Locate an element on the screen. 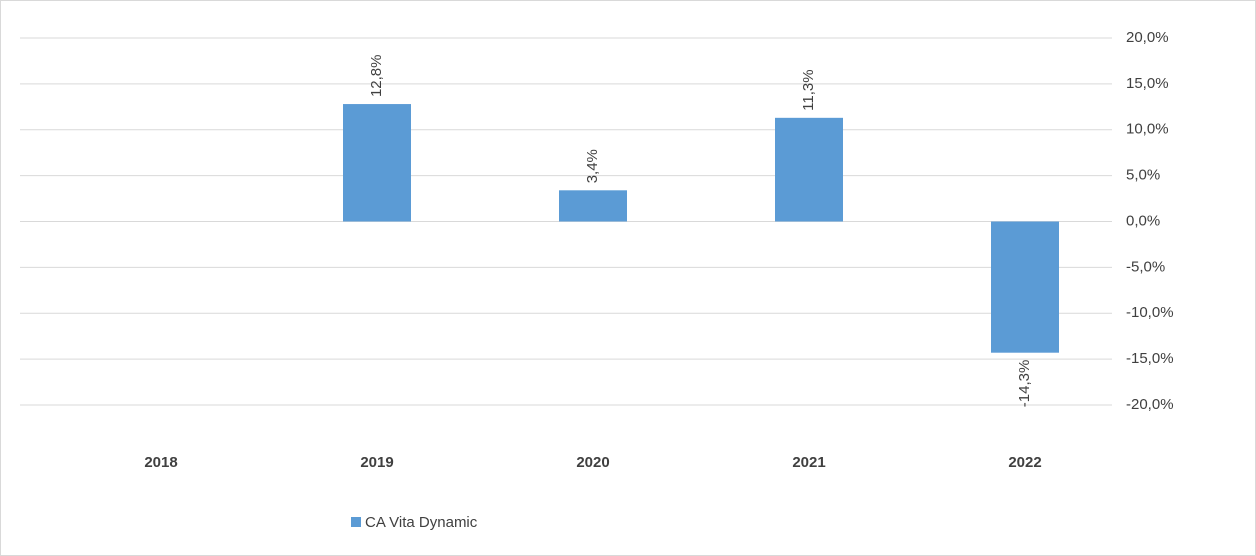 The height and width of the screenshot is (556, 1256). y-tick-label: -15,0% is located at coordinates (1150, 358).